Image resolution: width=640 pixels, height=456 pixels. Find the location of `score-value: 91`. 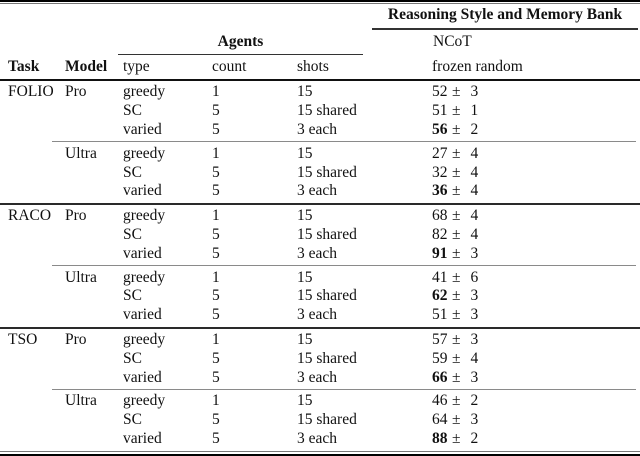

score-value: 91 is located at coordinates (440, 253).